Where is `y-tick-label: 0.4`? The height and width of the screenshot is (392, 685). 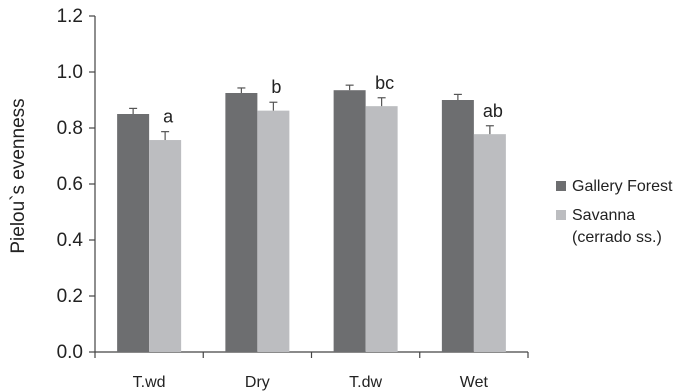 y-tick-label: 0.4 is located at coordinates (70, 240).